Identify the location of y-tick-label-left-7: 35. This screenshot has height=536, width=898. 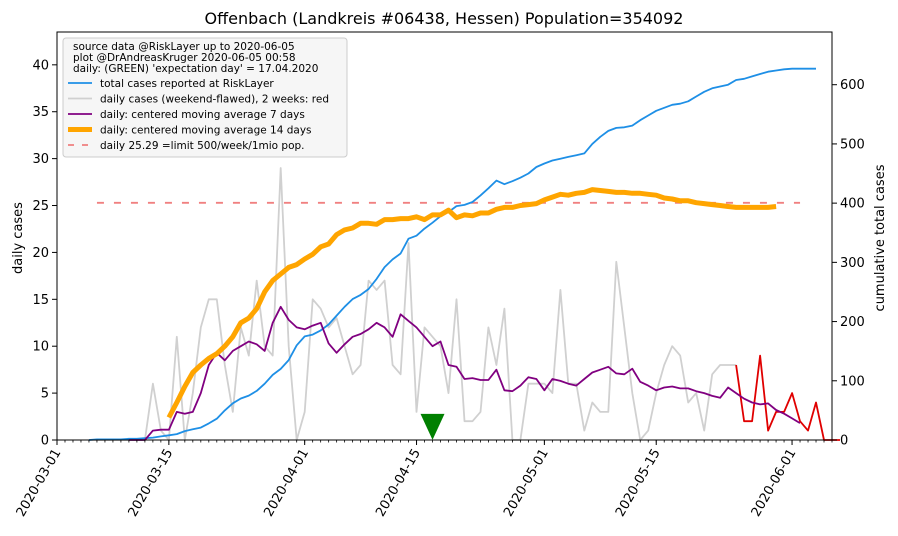
(40, 112).